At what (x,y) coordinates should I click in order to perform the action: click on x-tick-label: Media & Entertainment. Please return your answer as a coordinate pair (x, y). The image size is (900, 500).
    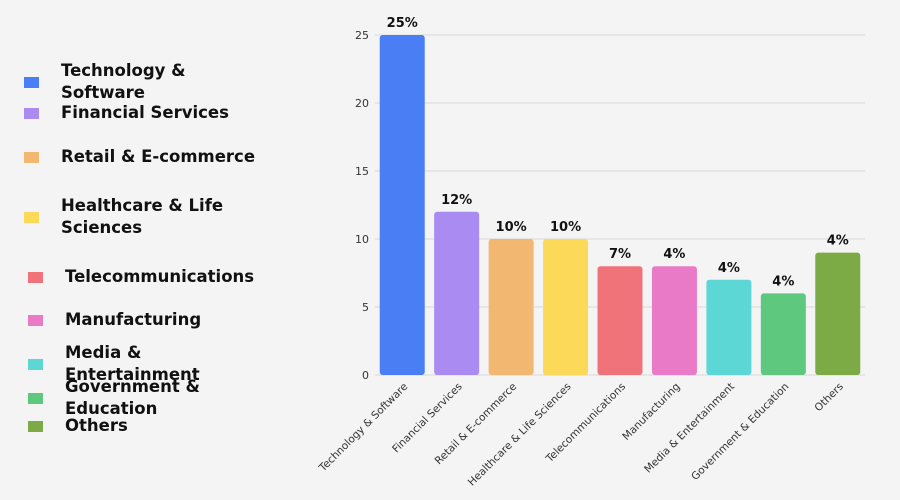
    Looking at the image, I should click on (689, 428).